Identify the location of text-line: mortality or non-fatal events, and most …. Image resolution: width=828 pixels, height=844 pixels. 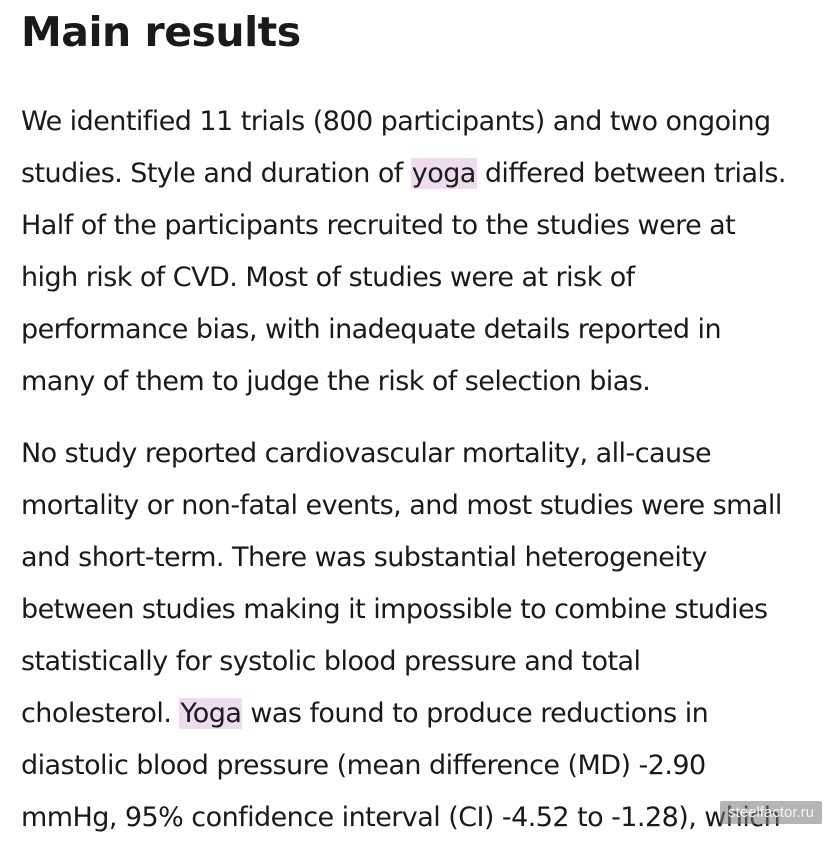
(401, 505).